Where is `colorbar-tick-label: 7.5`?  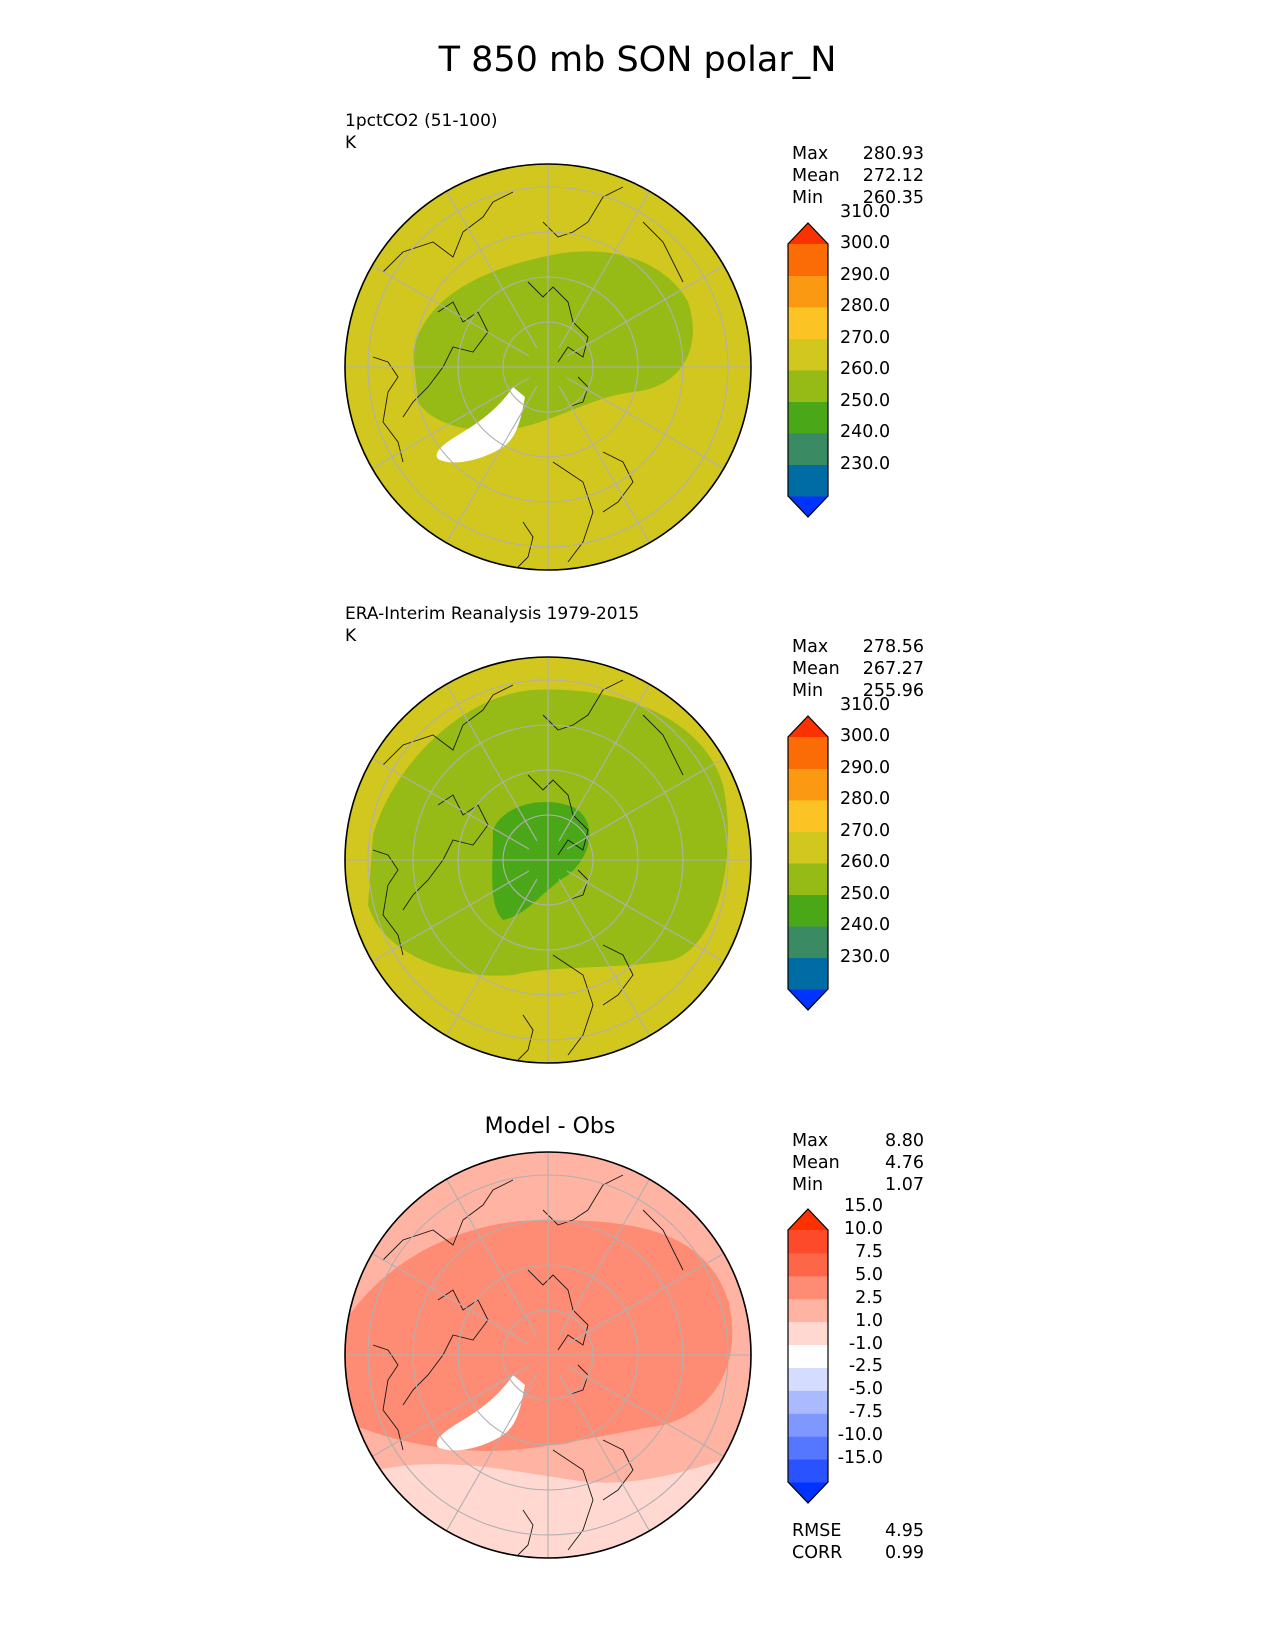 colorbar-tick-label: 7.5 is located at coordinates (869, 1251).